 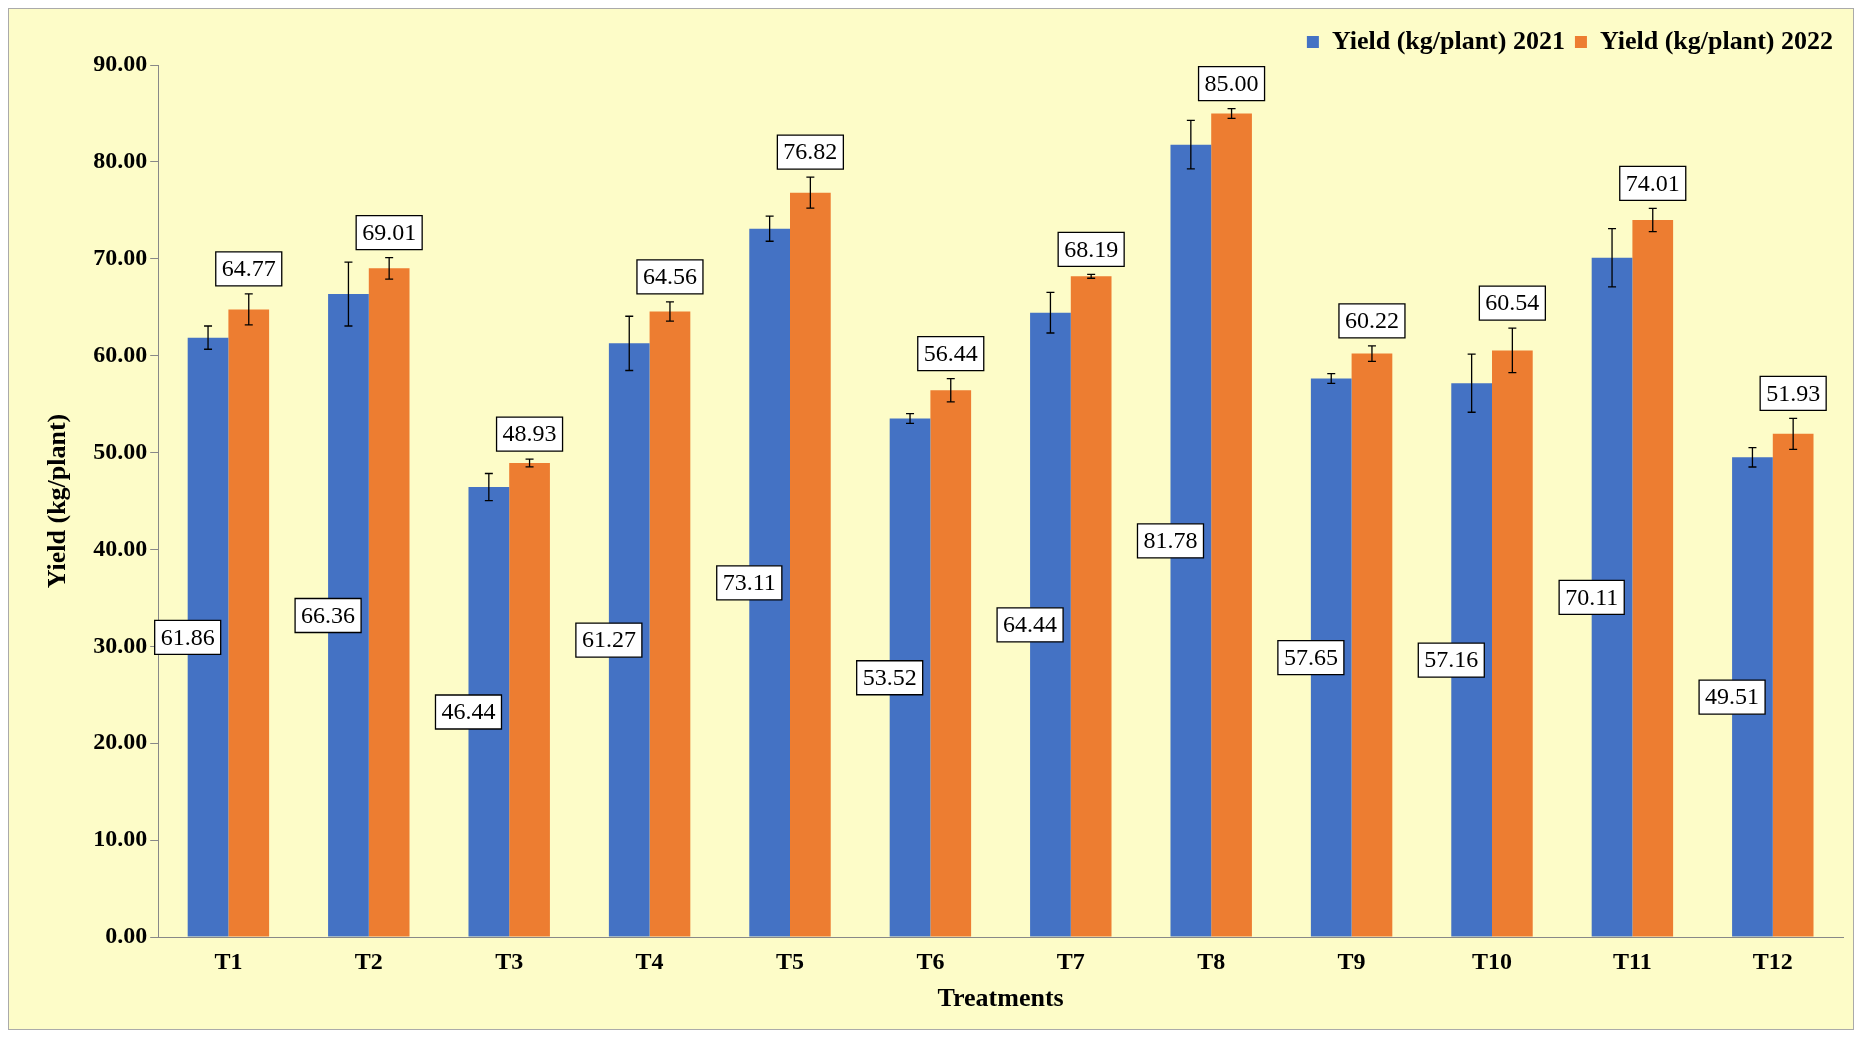 What do you see at coordinates (120, 160) in the screenshot?
I see `y-tick-label: 80.00` at bounding box center [120, 160].